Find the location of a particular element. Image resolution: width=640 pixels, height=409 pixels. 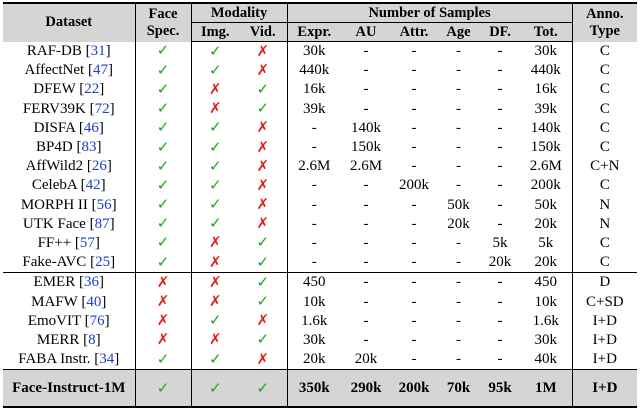

df-cell: 20k is located at coordinates (500, 262).